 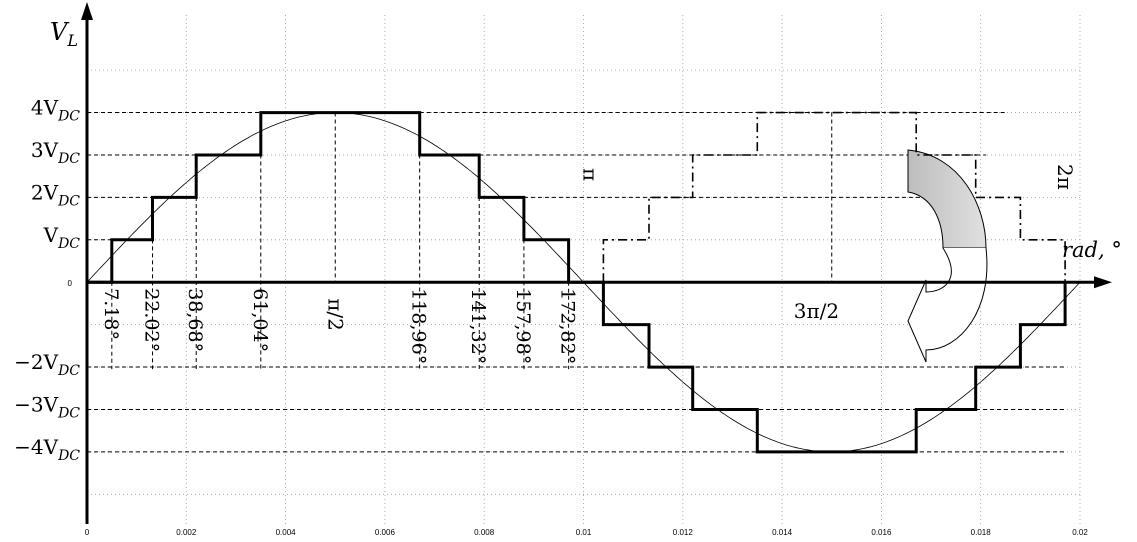 I want to click on y-level-base: 3V, so click(x=45, y=150).